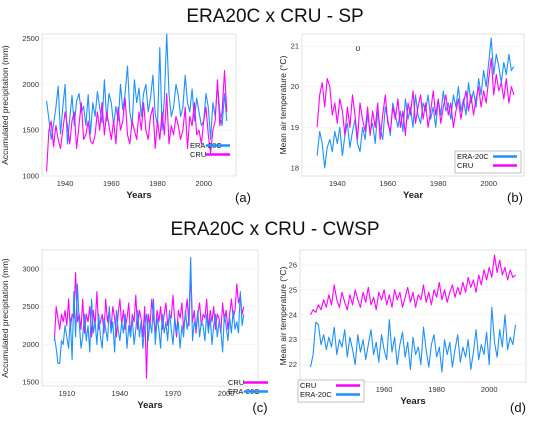 This screenshot has width=550, height=438. I want to click on x-tick-label-d: 1960, so click(384, 389).